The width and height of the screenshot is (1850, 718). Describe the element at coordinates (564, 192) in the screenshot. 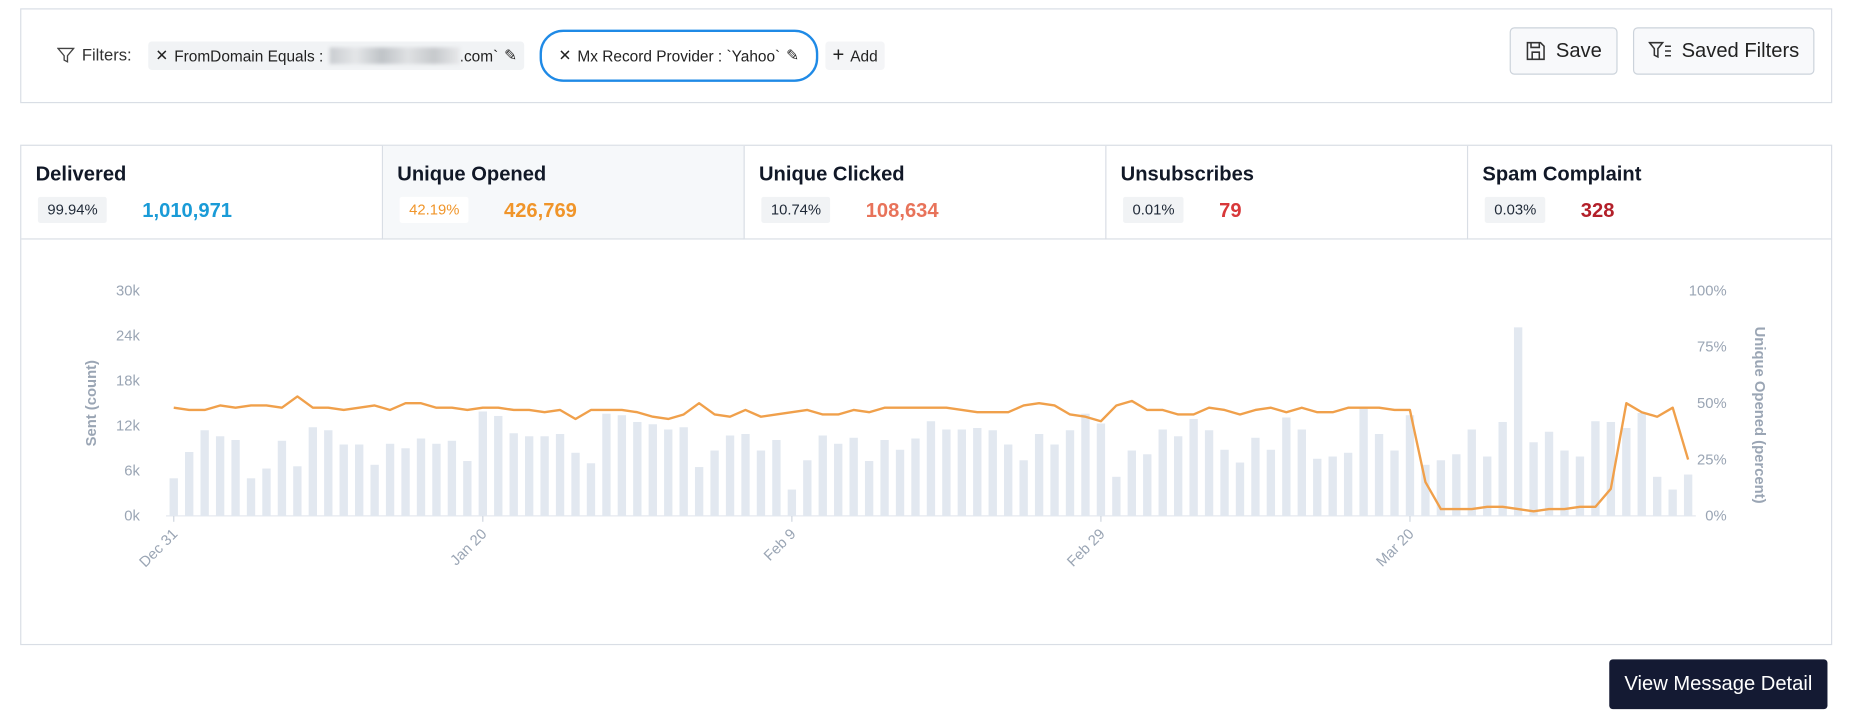

I see `stat-card: Unique Opened 42.19% 426,769` at that location.